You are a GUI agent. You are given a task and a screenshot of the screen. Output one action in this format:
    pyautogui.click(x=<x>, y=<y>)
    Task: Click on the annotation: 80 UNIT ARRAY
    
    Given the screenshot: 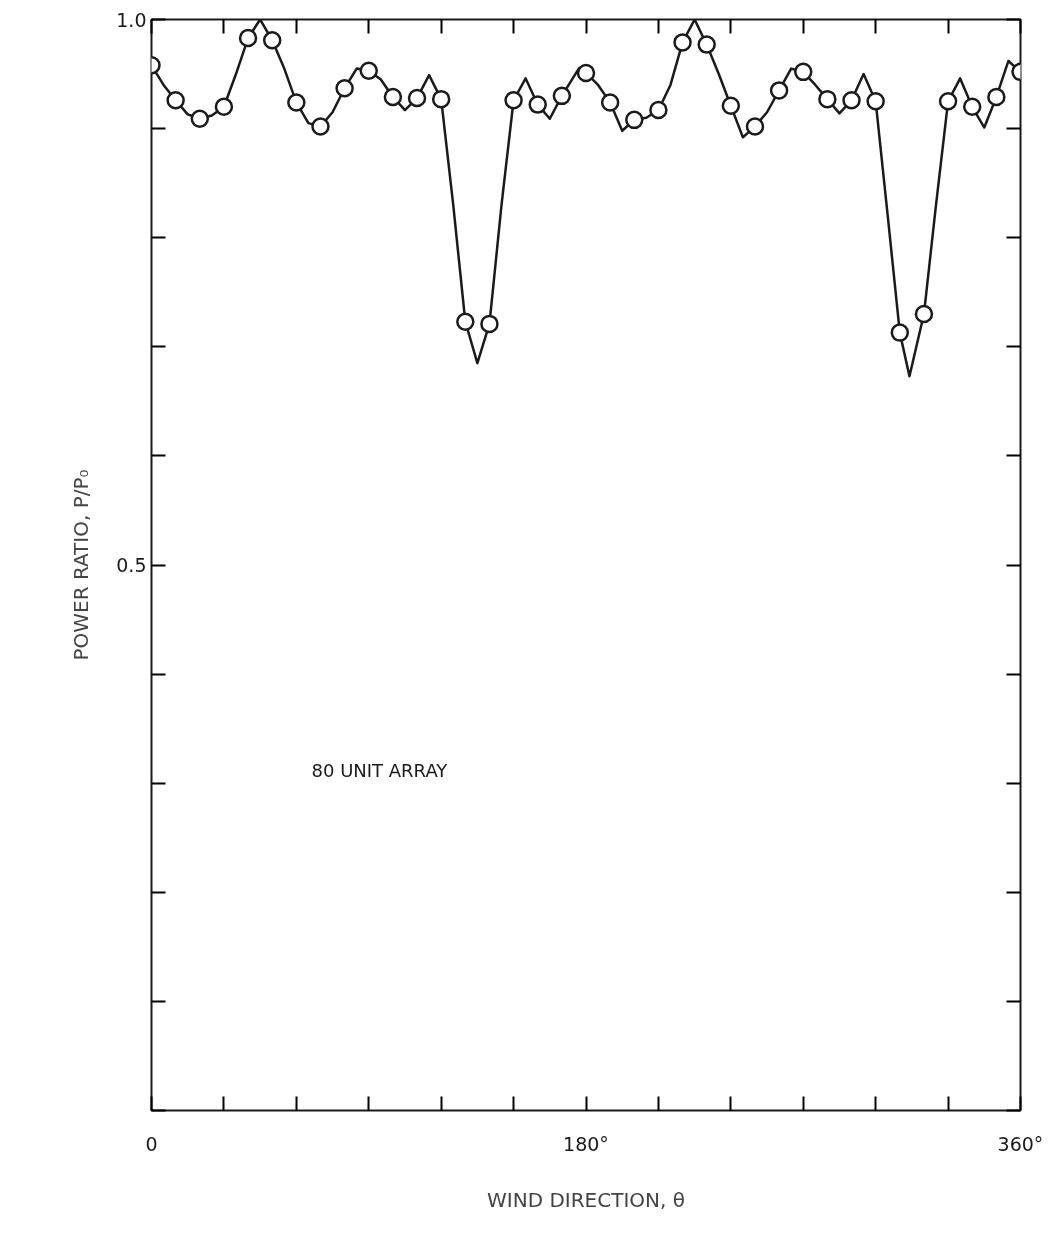 What is the action you would take?
    pyautogui.click(x=380, y=770)
    